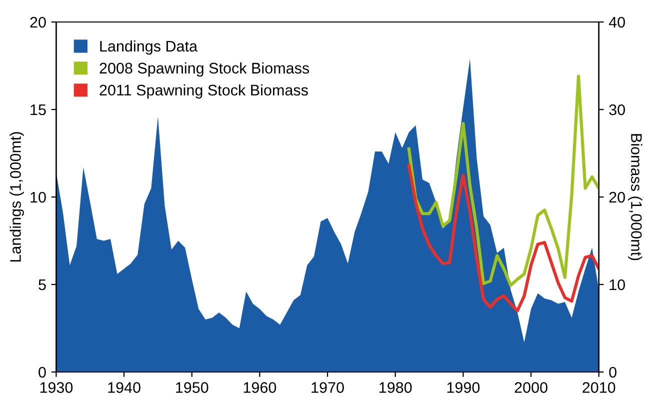 Image resolution: width=646 pixels, height=400 pixels. I want to click on y2-tick-label: 40, so click(616, 22).